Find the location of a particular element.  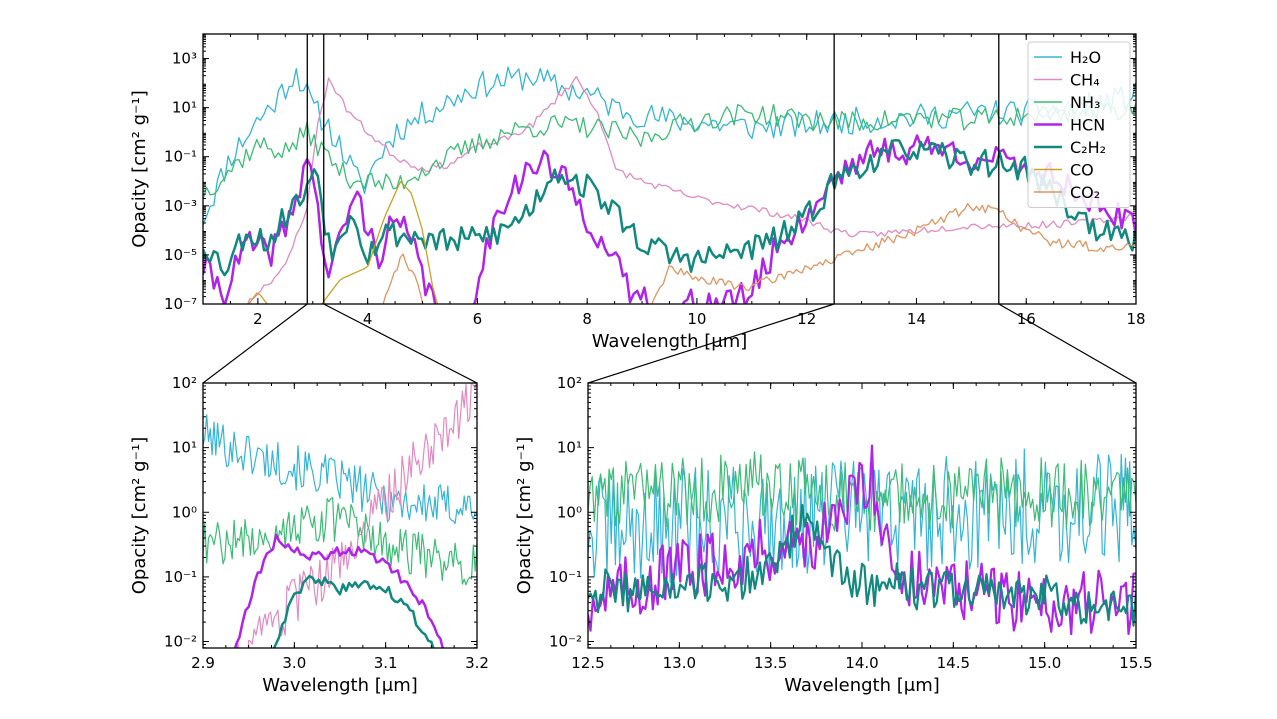

x-tick-label: 15.5 is located at coordinates (1135, 663).